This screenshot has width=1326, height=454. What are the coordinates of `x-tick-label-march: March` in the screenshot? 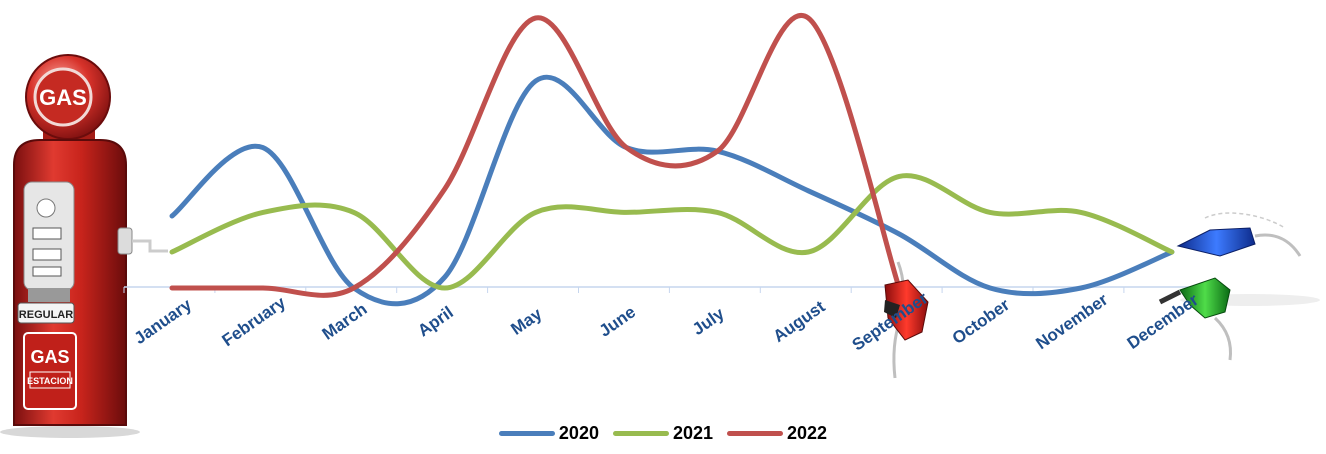 It's located at (345, 321).